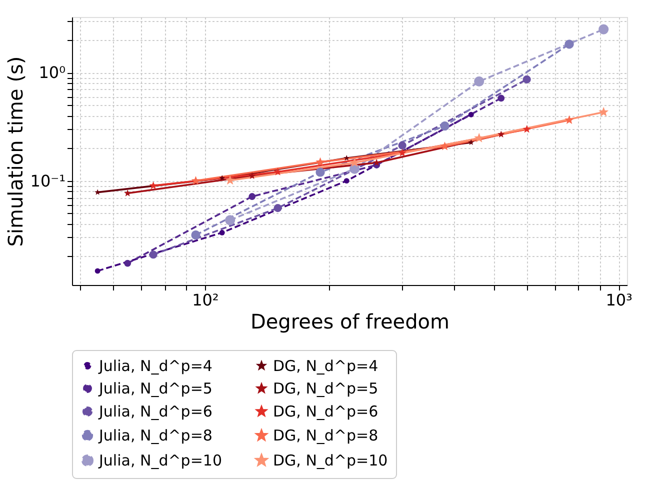 Image resolution: width=656 pixels, height=484 pixels. I want to click on legend-label: DG, N_d^p=8, so click(325, 435).